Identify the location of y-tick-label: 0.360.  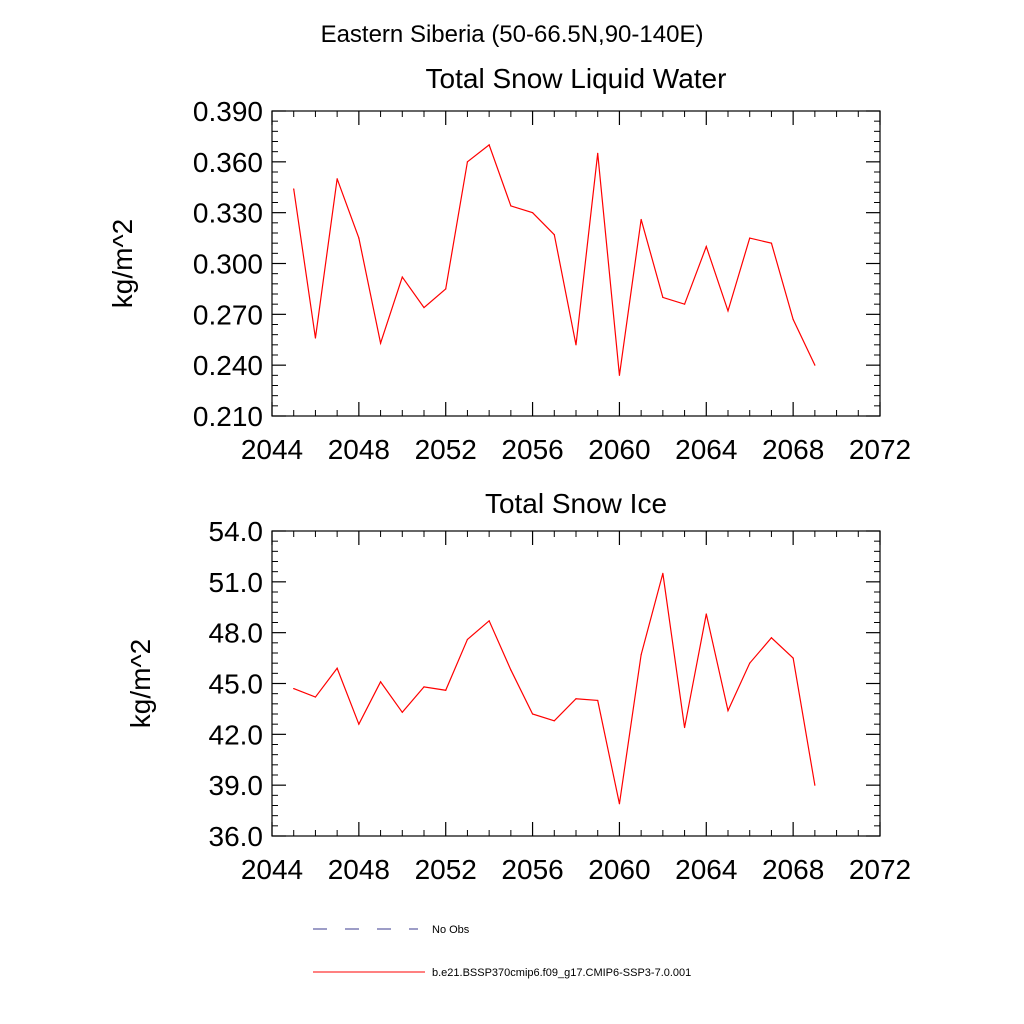
(228, 162).